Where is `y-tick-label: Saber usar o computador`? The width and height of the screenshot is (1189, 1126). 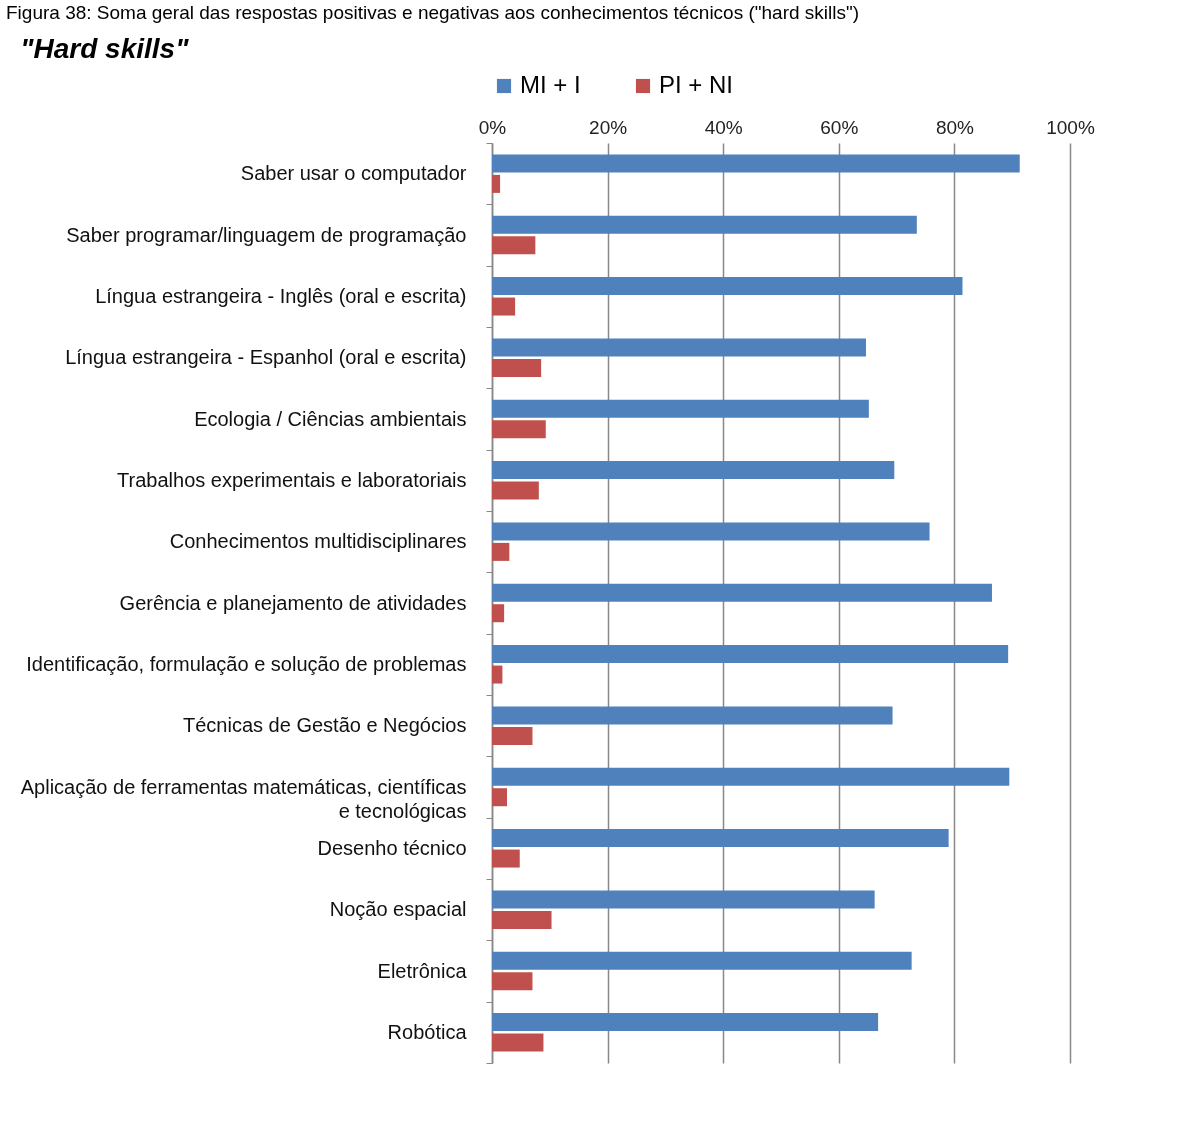 y-tick-label: Saber usar o computador is located at coordinates (353, 173).